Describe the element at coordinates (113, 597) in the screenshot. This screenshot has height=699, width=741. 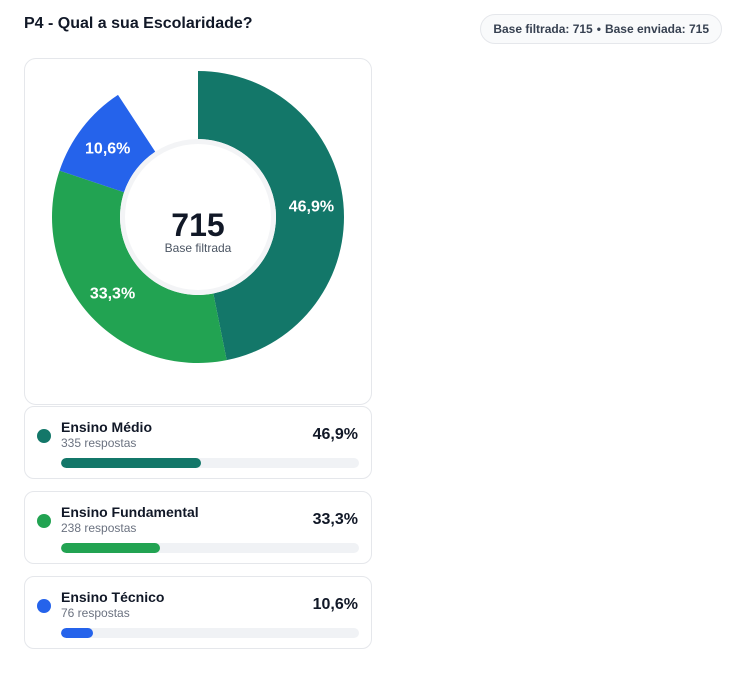
I see `legend-item-label: Ensino Técnico` at that location.